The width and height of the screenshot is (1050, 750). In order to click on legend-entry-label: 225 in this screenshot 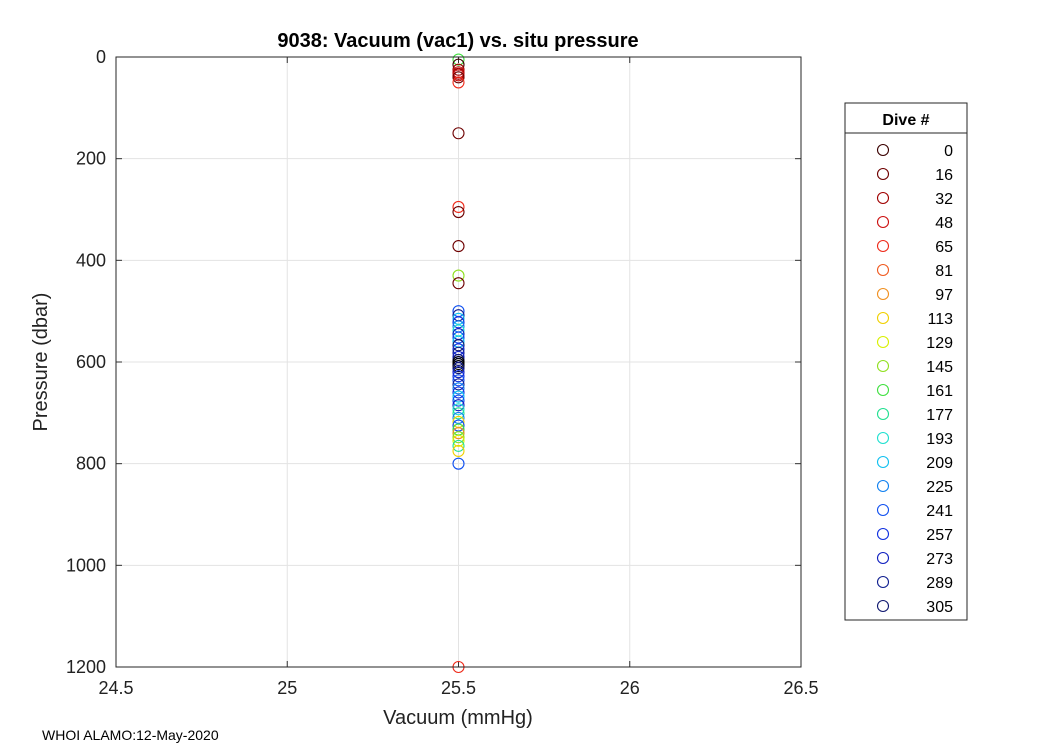, I will do `click(939, 487)`.